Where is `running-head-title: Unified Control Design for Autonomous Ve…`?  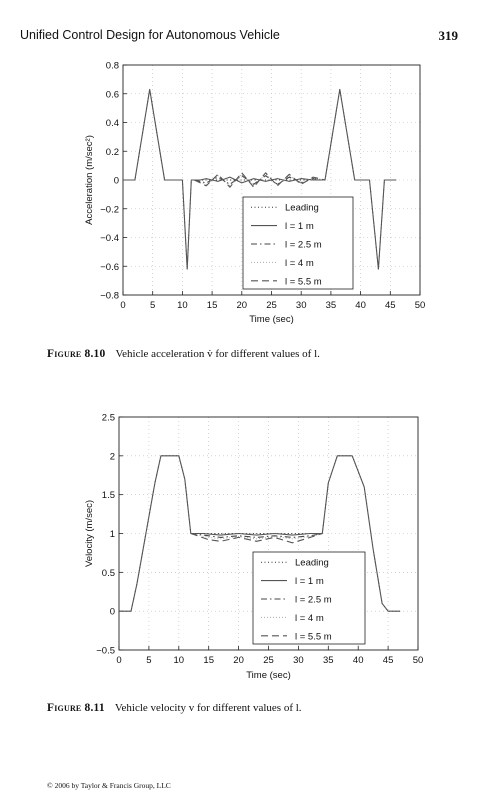
running-head-title: Unified Control Design for Autonomous Ve… is located at coordinates (150, 35).